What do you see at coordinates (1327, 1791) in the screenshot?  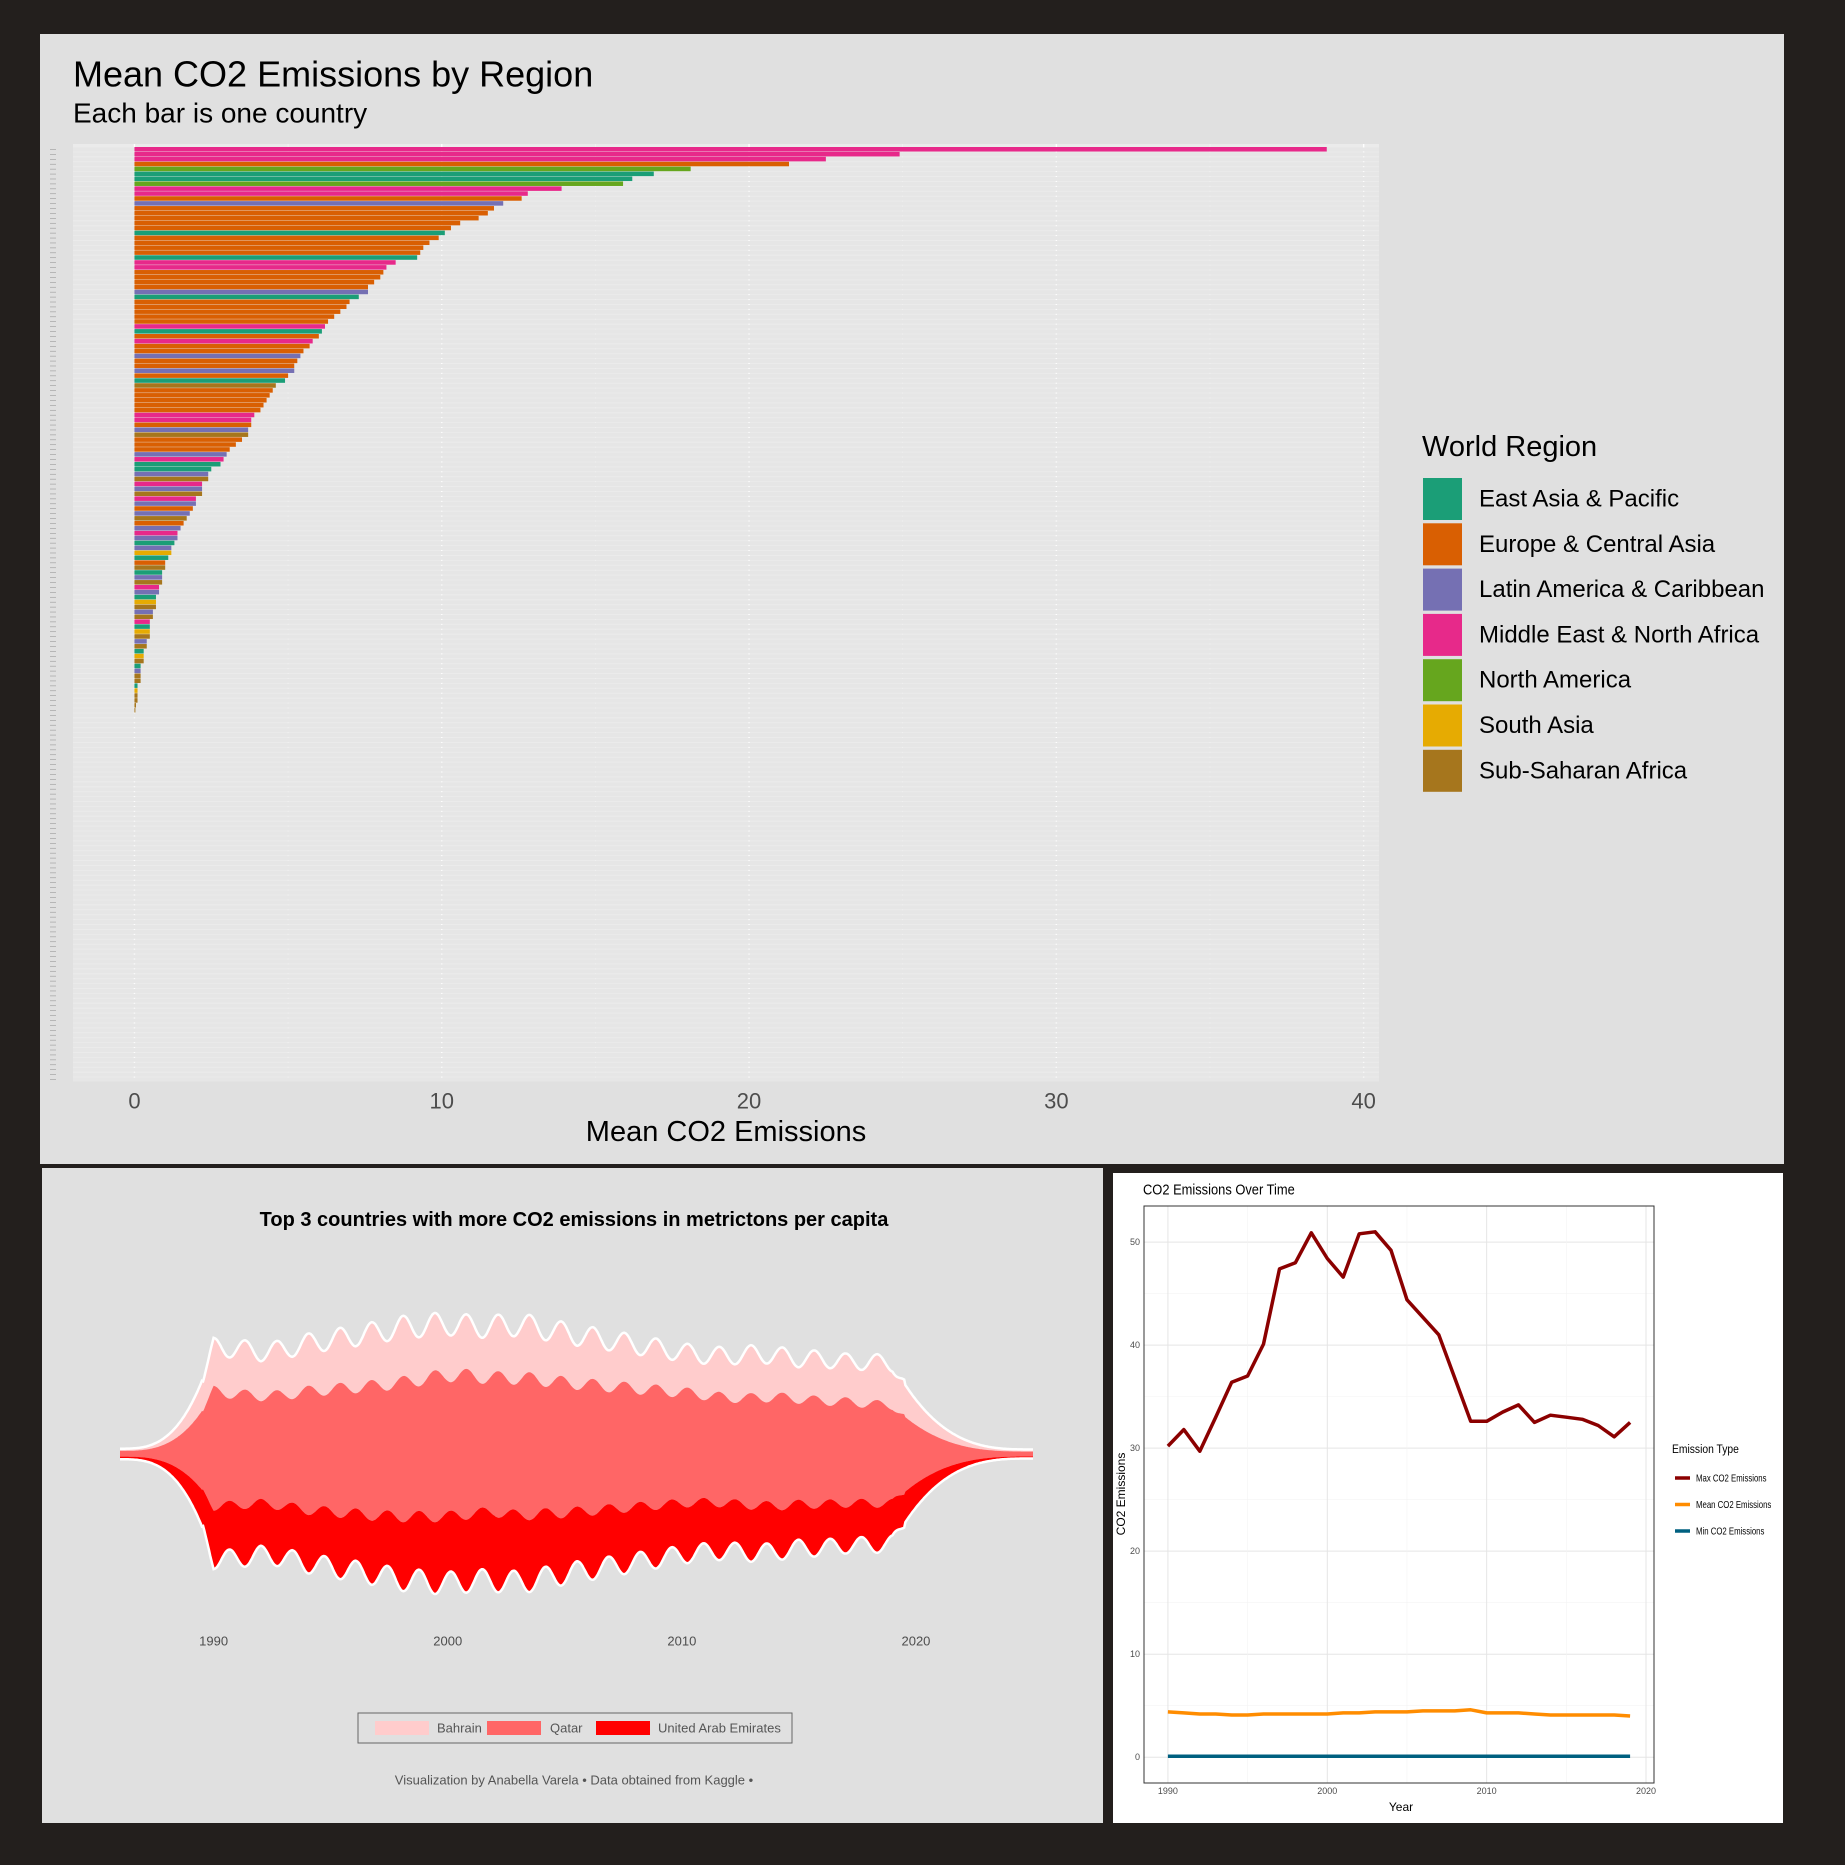 I see `x-tick-label: 2000` at bounding box center [1327, 1791].